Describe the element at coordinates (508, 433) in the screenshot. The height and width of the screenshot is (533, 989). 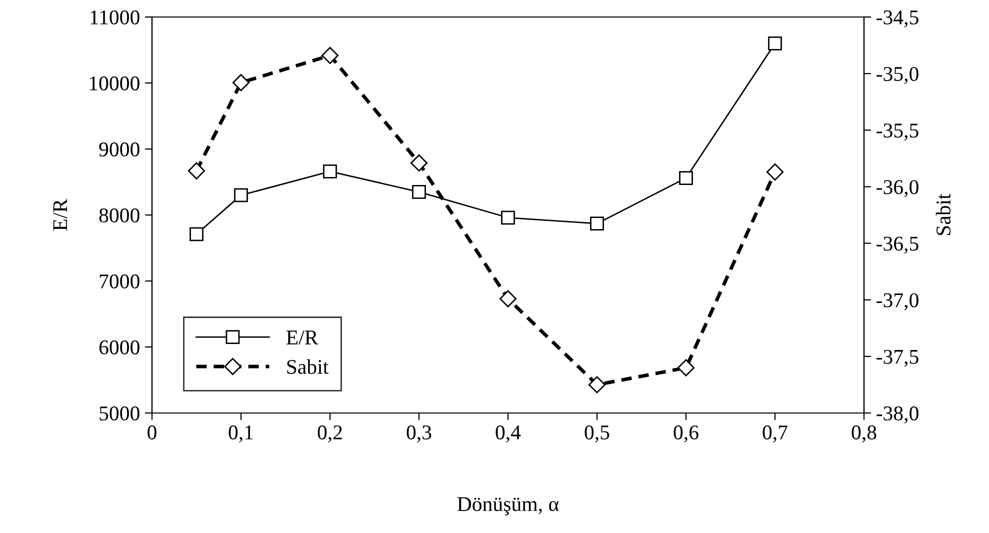
I see `x-tick-label: 0,4` at that location.